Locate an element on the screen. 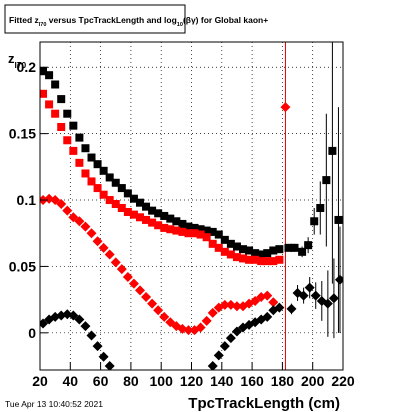  x-tick-label: 40 is located at coordinates (71, 381).